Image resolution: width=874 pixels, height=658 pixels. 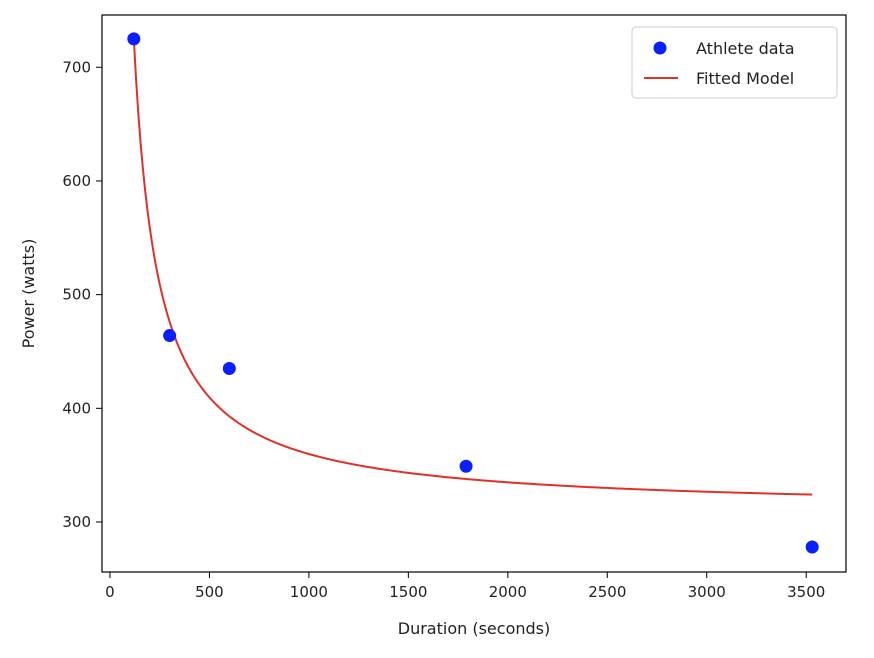 What do you see at coordinates (745, 48) in the screenshot?
I see `legend-athlete-data-label: Athlete data` at bounding box center [745, 48].